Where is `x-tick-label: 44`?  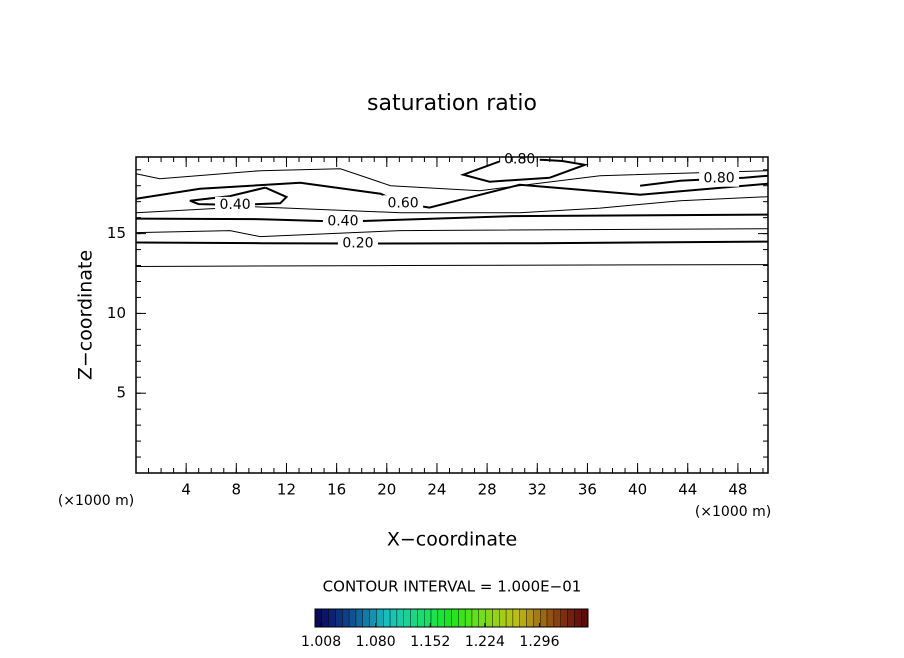 x-tick-label: 44 is located at coordinates (687, 490).